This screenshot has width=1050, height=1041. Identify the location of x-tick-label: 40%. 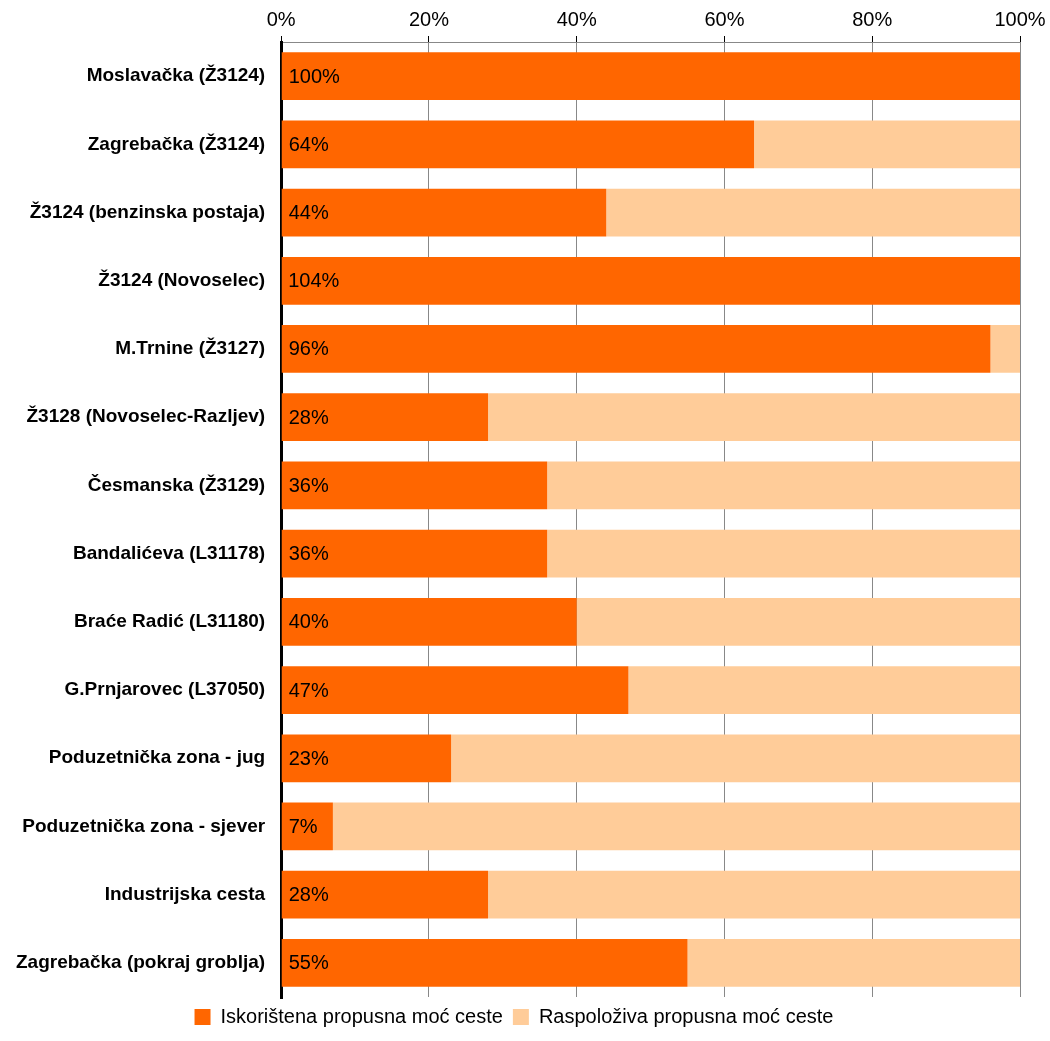
(576, 18).